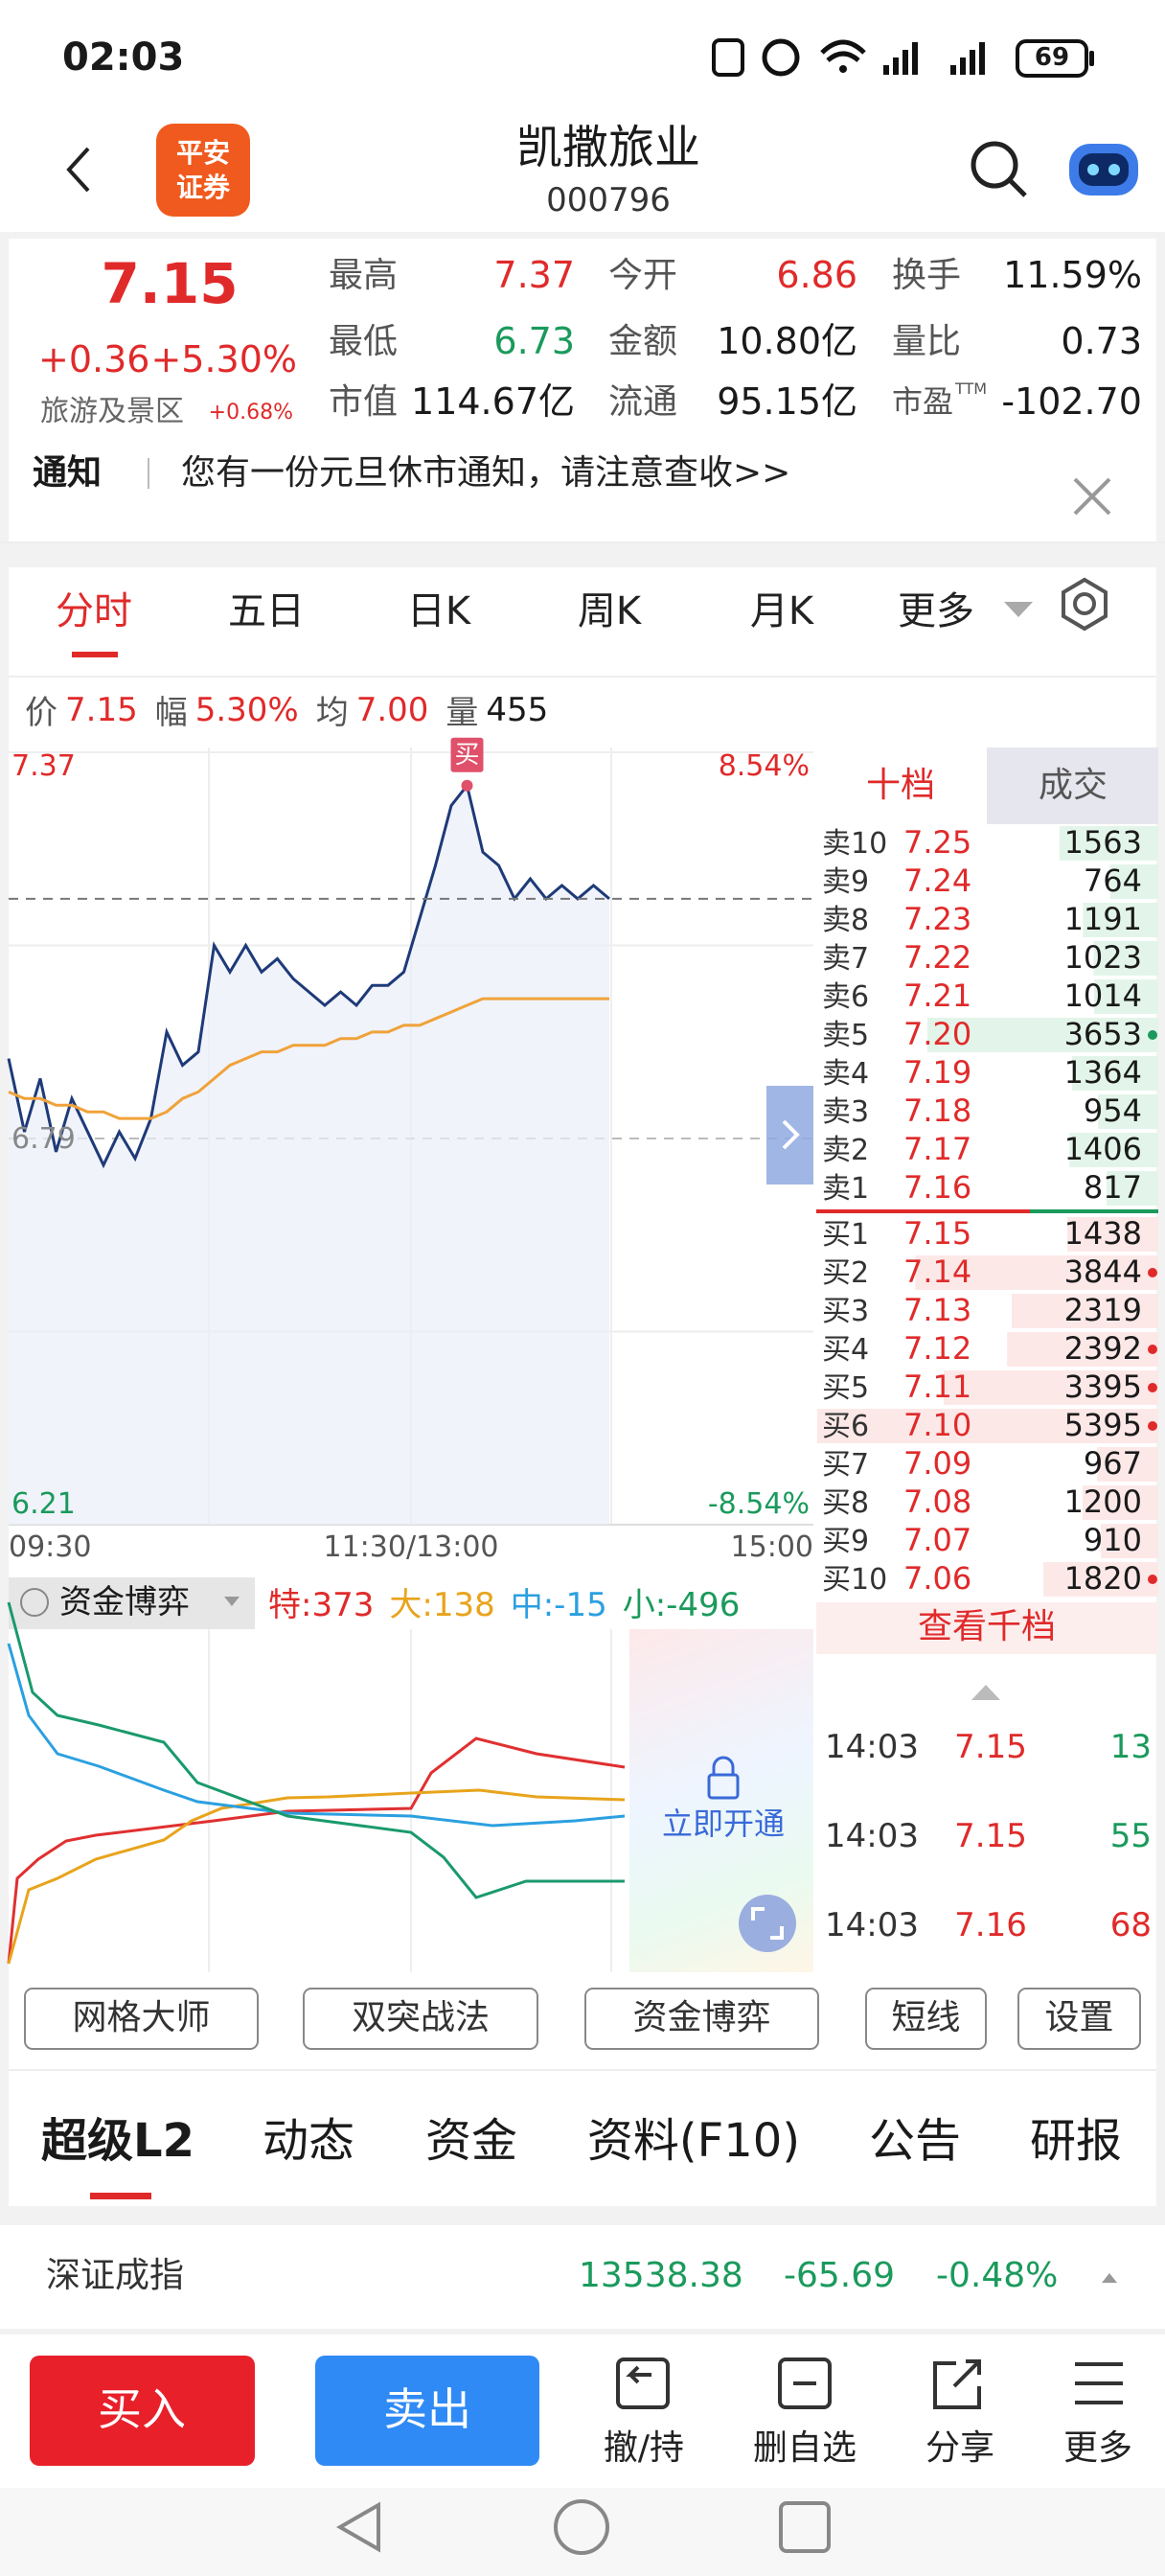  I want to click on action: 删自选, so click(805, 2447).